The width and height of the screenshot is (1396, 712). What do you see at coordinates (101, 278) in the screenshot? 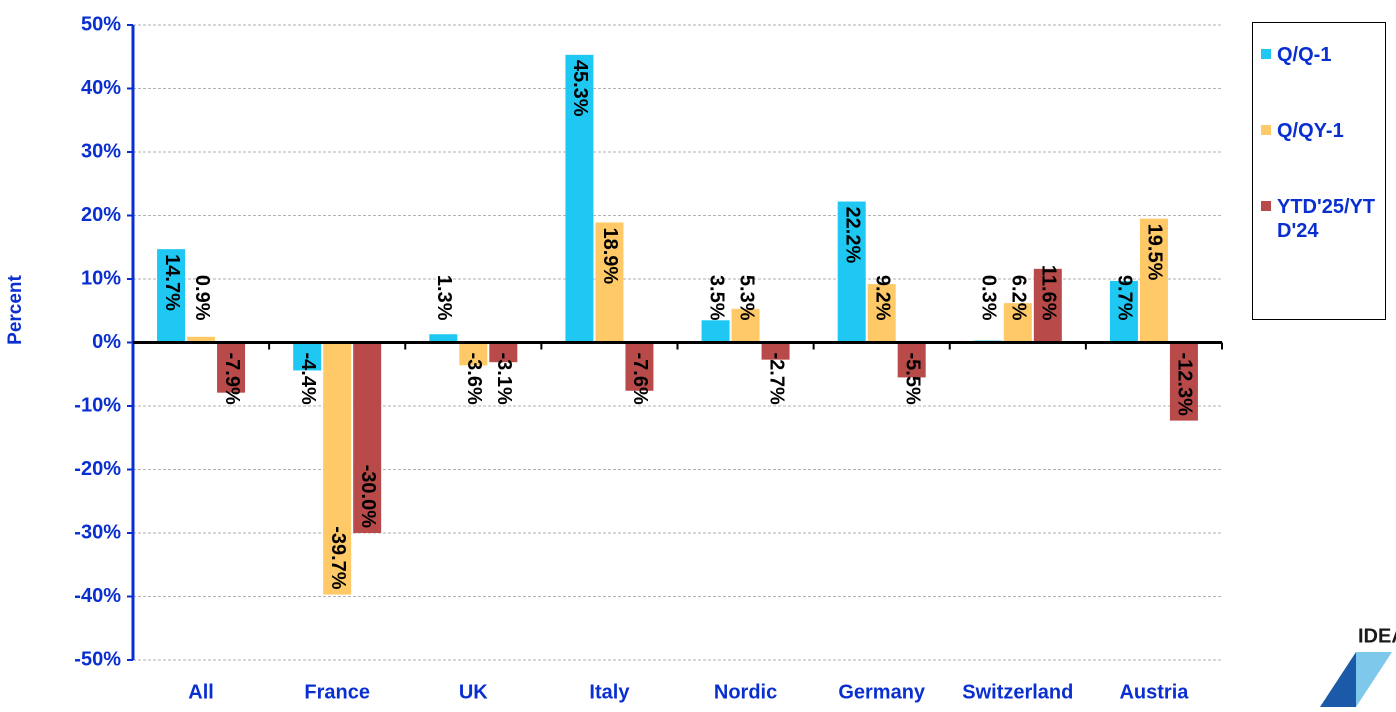
I see `y-tick-label: 10%` at bounding box center [101, 278].